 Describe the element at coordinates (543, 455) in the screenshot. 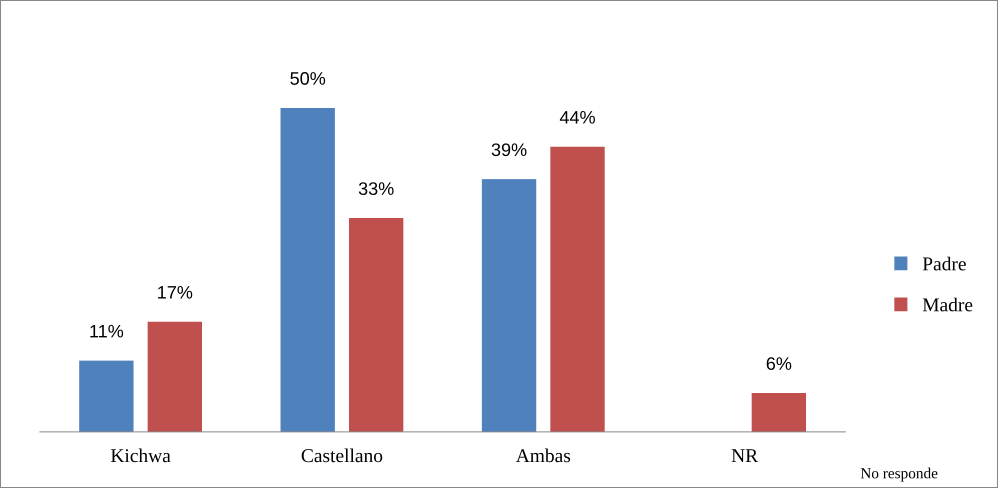

I see `x-tick-label: Ambas` at that location.